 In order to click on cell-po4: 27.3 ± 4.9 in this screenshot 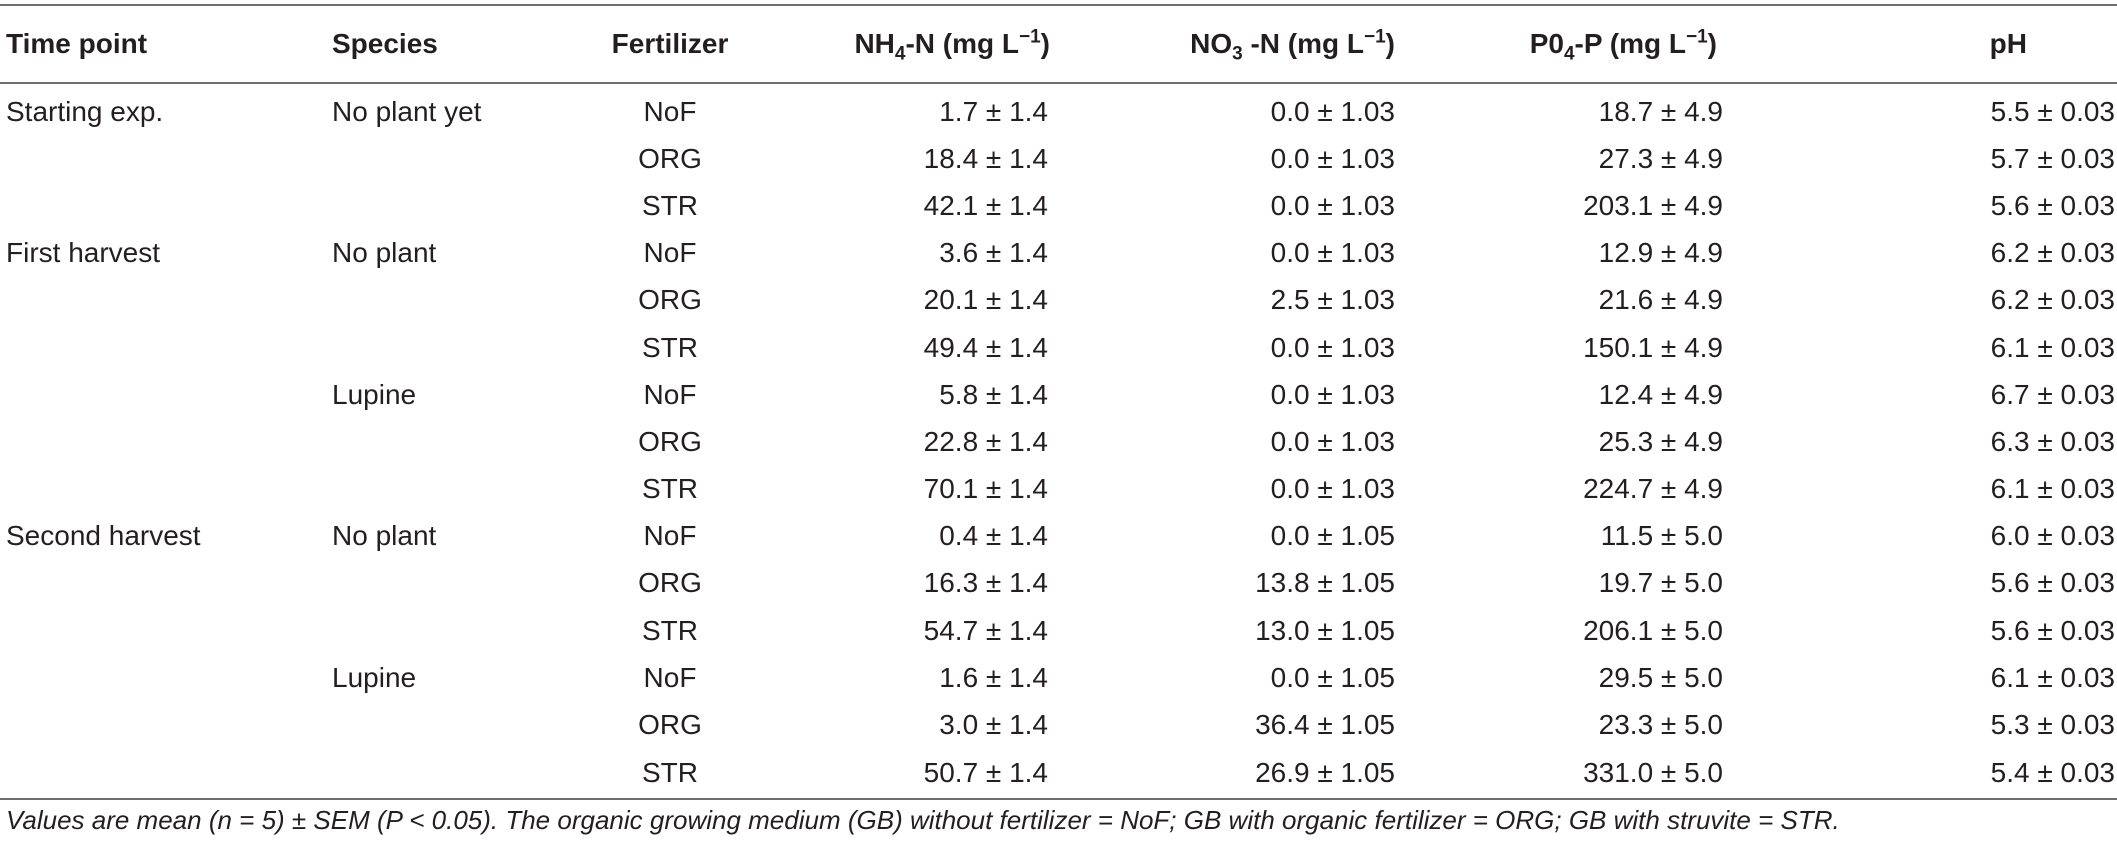, I will do `click(1660, 158)`.